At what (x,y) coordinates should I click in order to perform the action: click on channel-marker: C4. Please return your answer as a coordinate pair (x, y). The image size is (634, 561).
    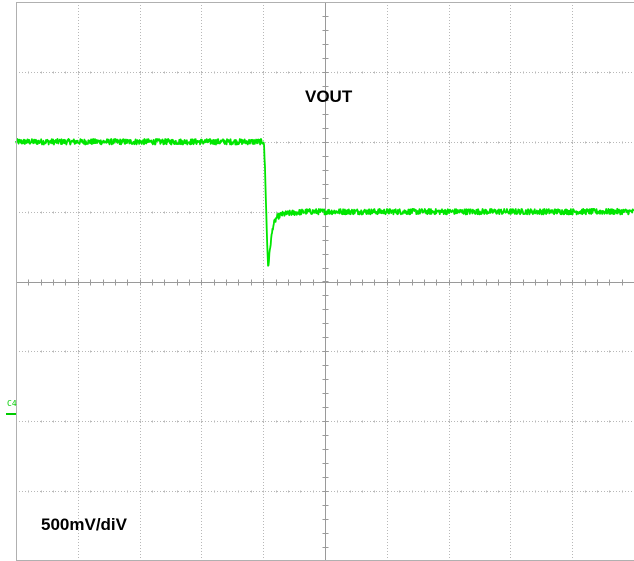
    Looking at the image, I should click on (12, 403).